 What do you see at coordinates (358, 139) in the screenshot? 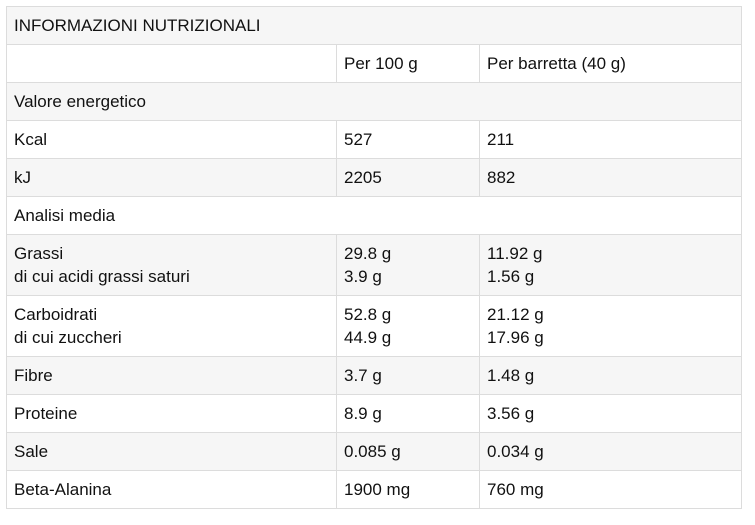
I see `value-per-100g: 527` at bounding box center [358, 139].